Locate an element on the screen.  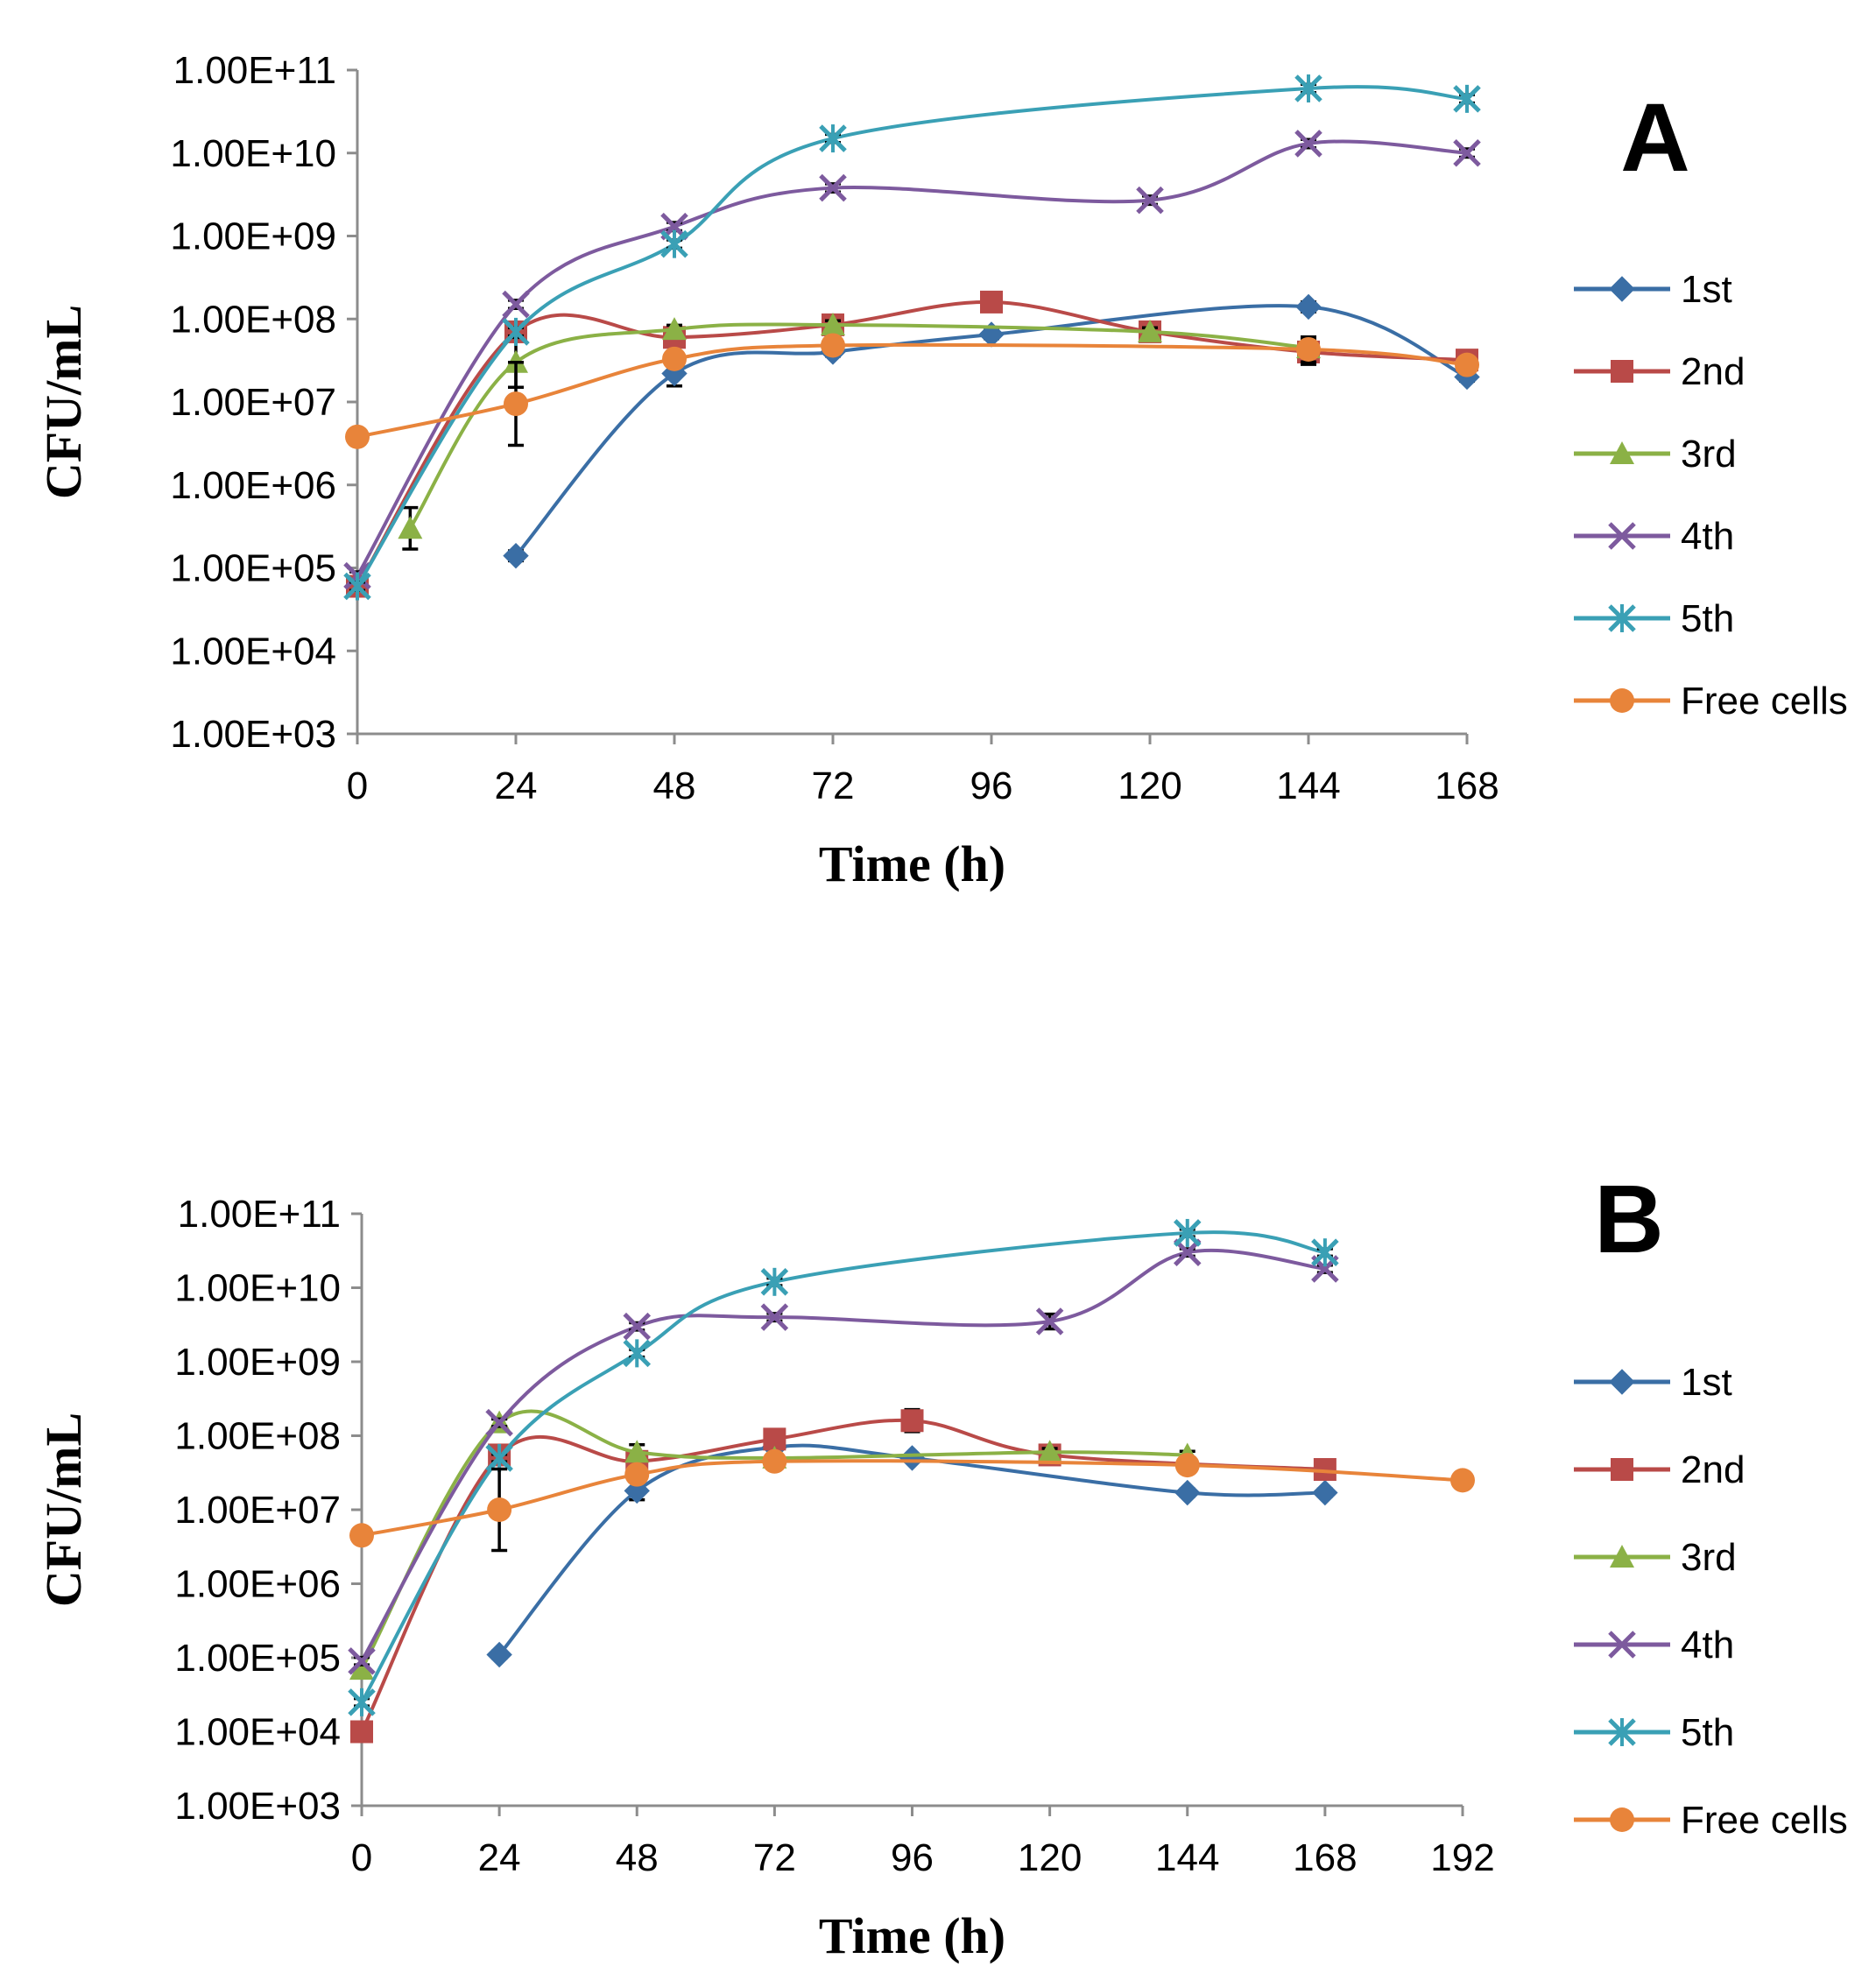
legend-label: 1st is located at coordinates (1707, 289).